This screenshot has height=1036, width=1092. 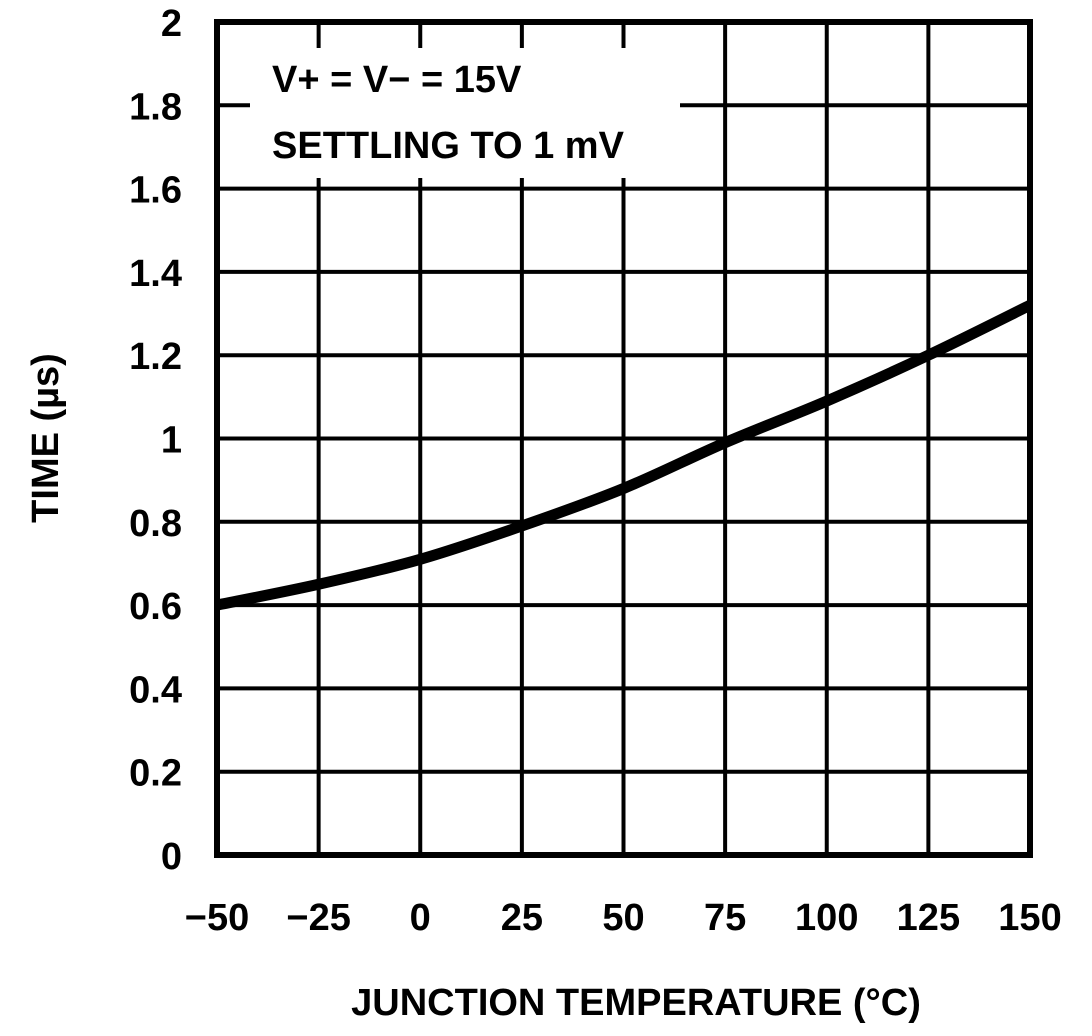 What do you see at coordinates (217, 918) in the screenshot?
I see `x-tick-label: −50` at bounding box center [217, 918].